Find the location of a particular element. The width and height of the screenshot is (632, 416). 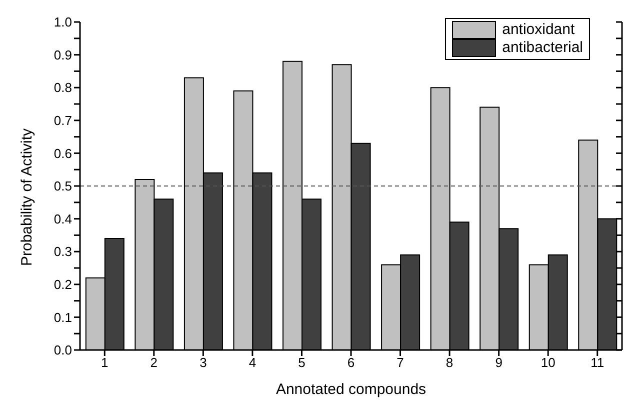

x-tick-label: 8 is located at coordinates (450, 362).